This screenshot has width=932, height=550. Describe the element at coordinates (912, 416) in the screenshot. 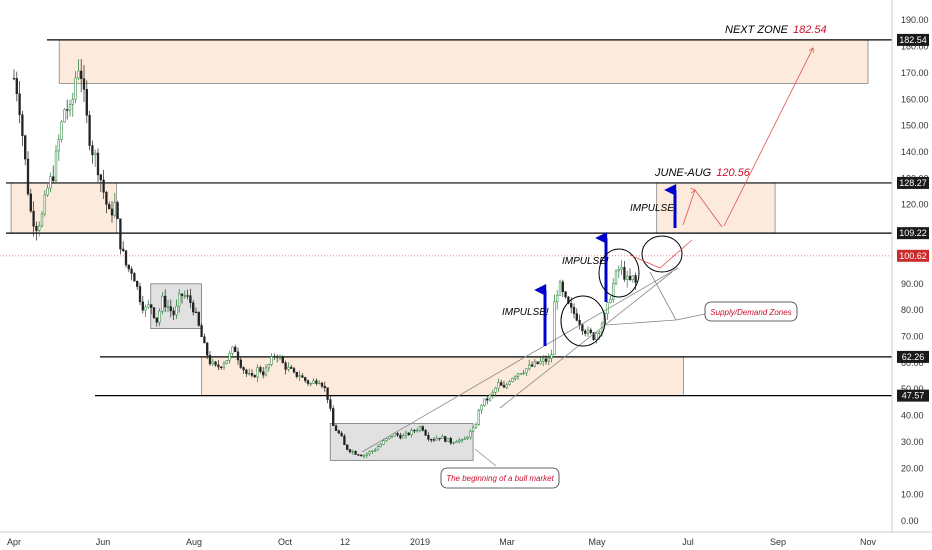

I see `y-tick-label: 40.00` at that location.